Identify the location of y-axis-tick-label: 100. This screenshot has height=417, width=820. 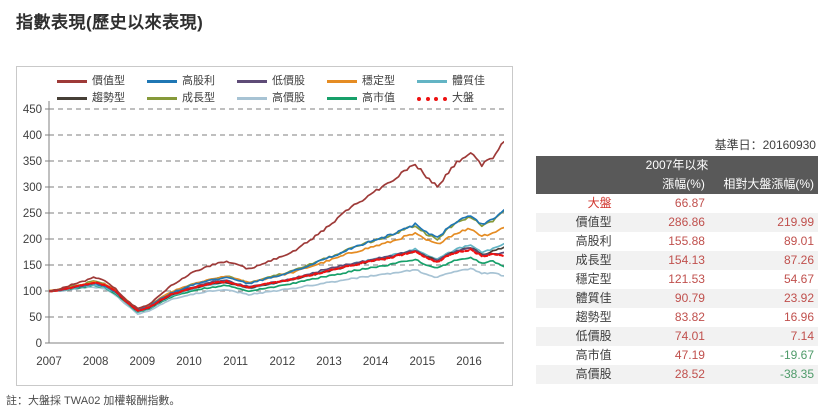
(32, 292).